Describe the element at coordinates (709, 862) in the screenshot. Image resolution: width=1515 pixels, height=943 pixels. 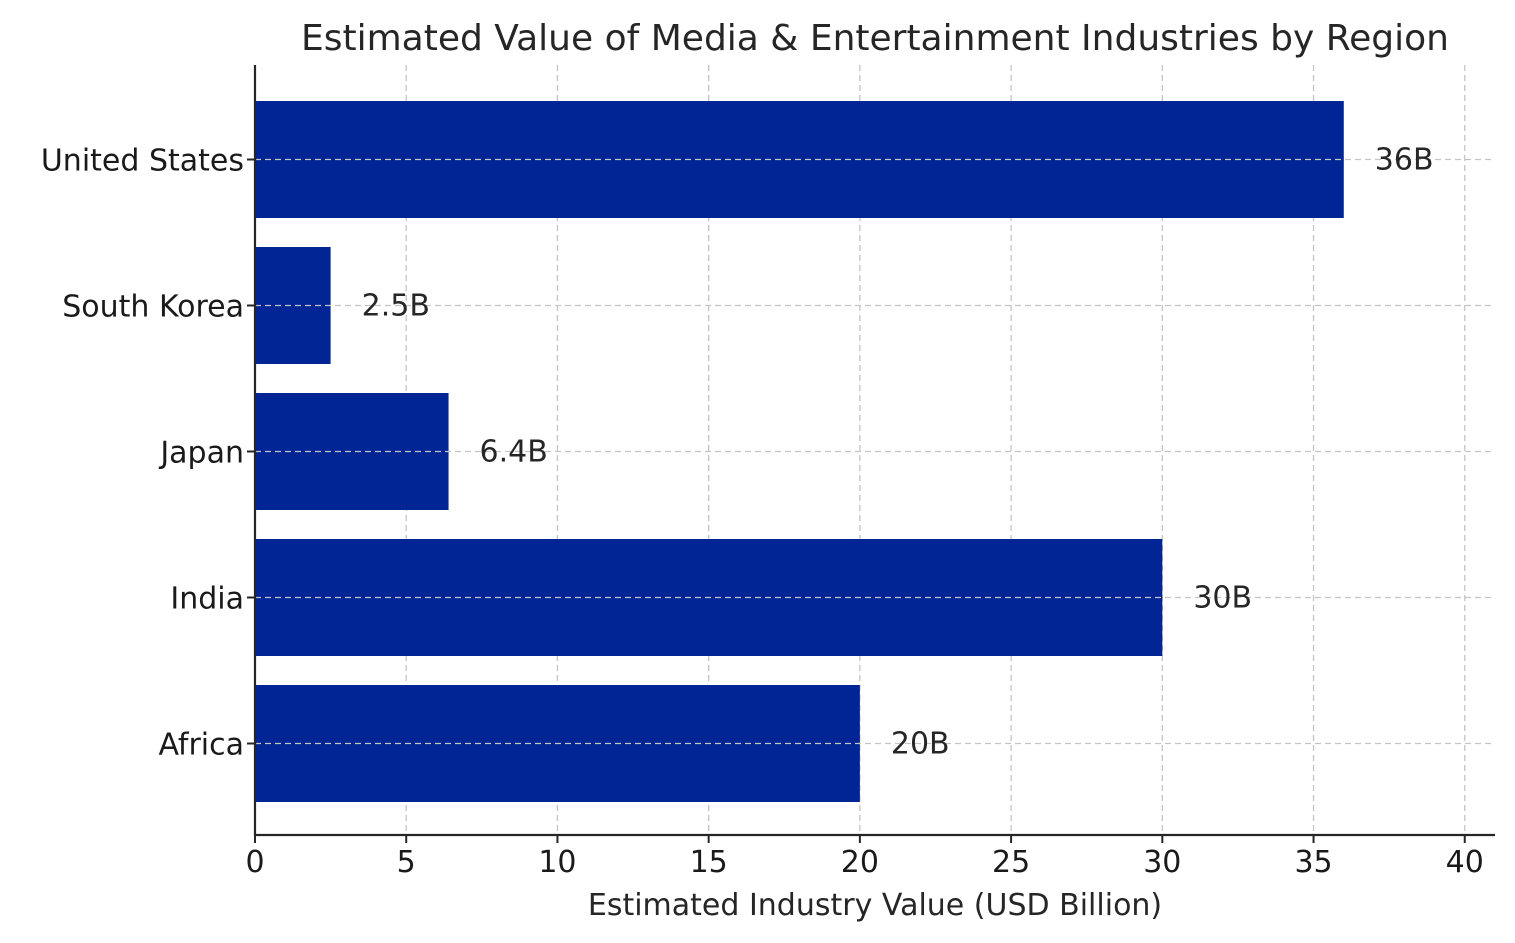
I see `x-tick-label: 15` at that location.